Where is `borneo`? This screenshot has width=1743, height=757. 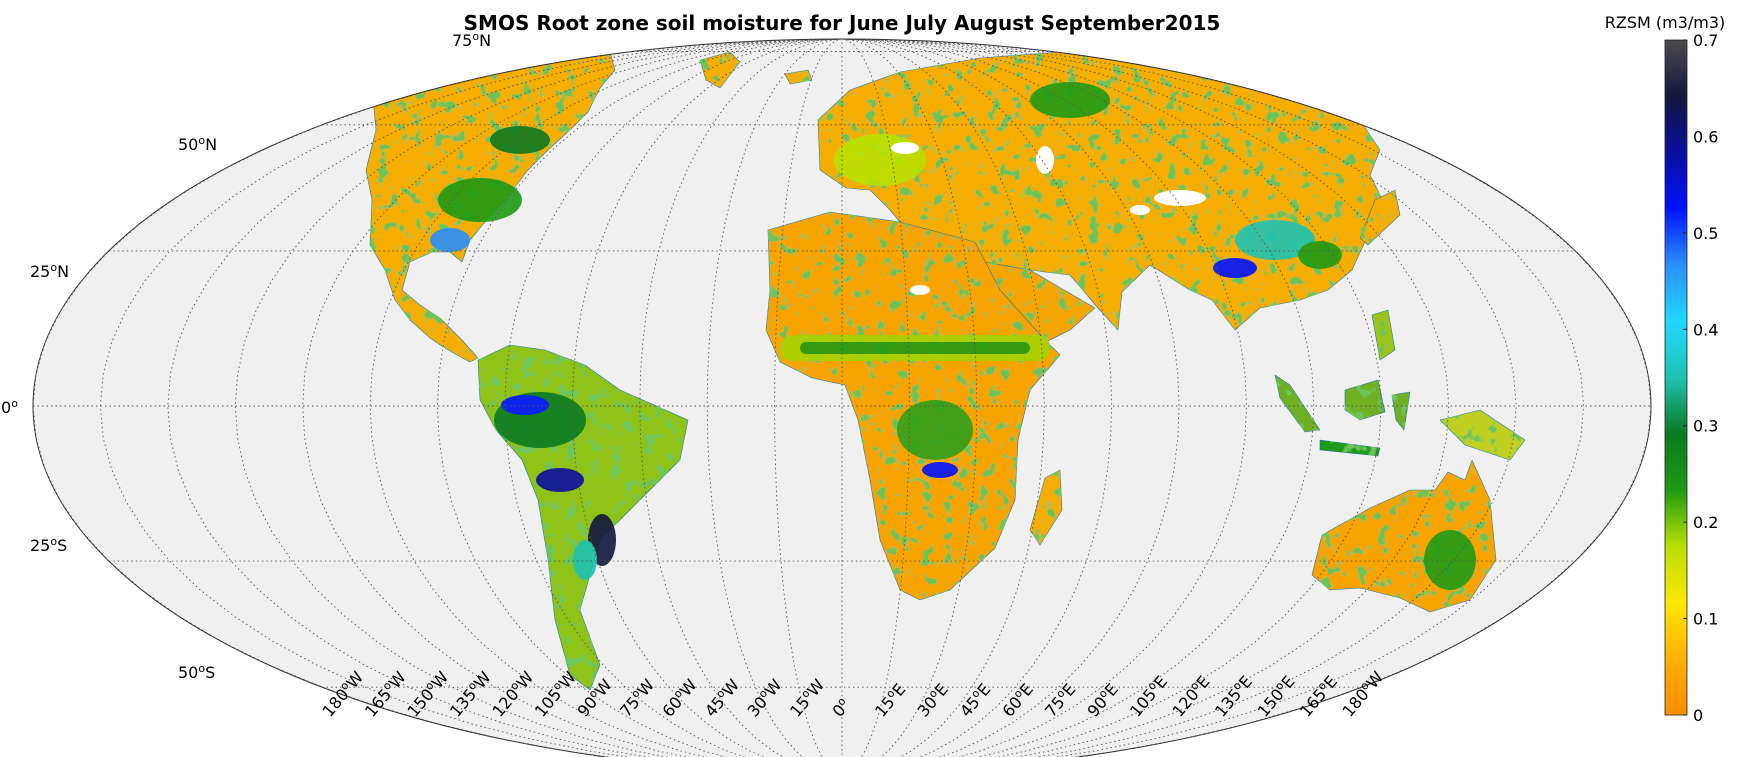
borneo is located at coordinates (1365, 400).